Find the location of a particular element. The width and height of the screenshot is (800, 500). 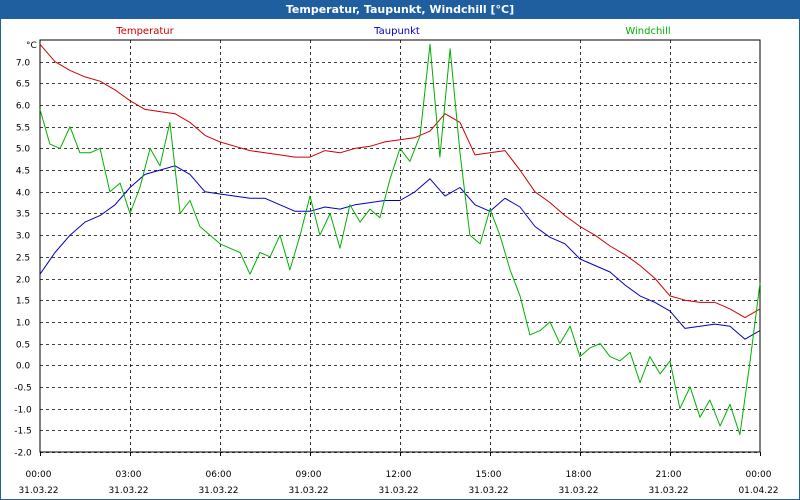

x-tick-time: 15:00 is located at coordinates (489, 475).